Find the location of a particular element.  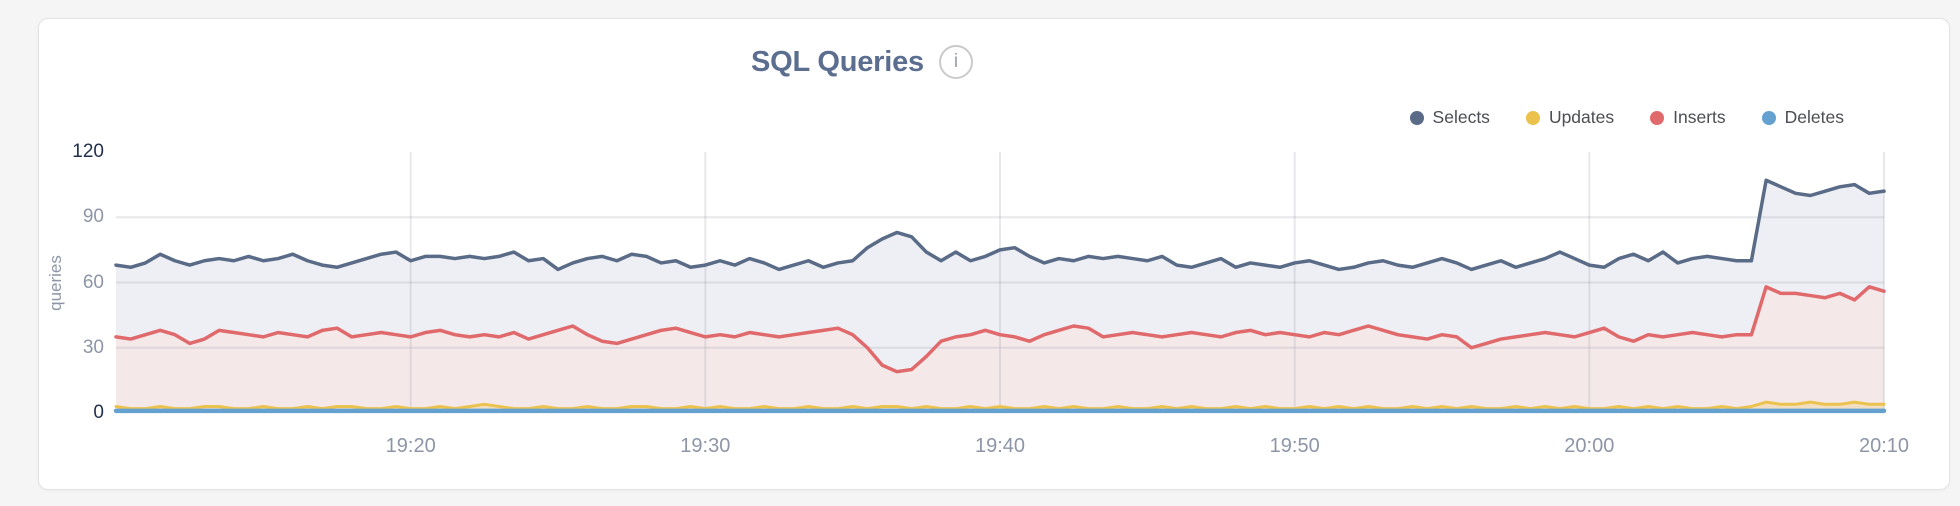

deletes-dot-icon is located at coordinates (1768, 117).